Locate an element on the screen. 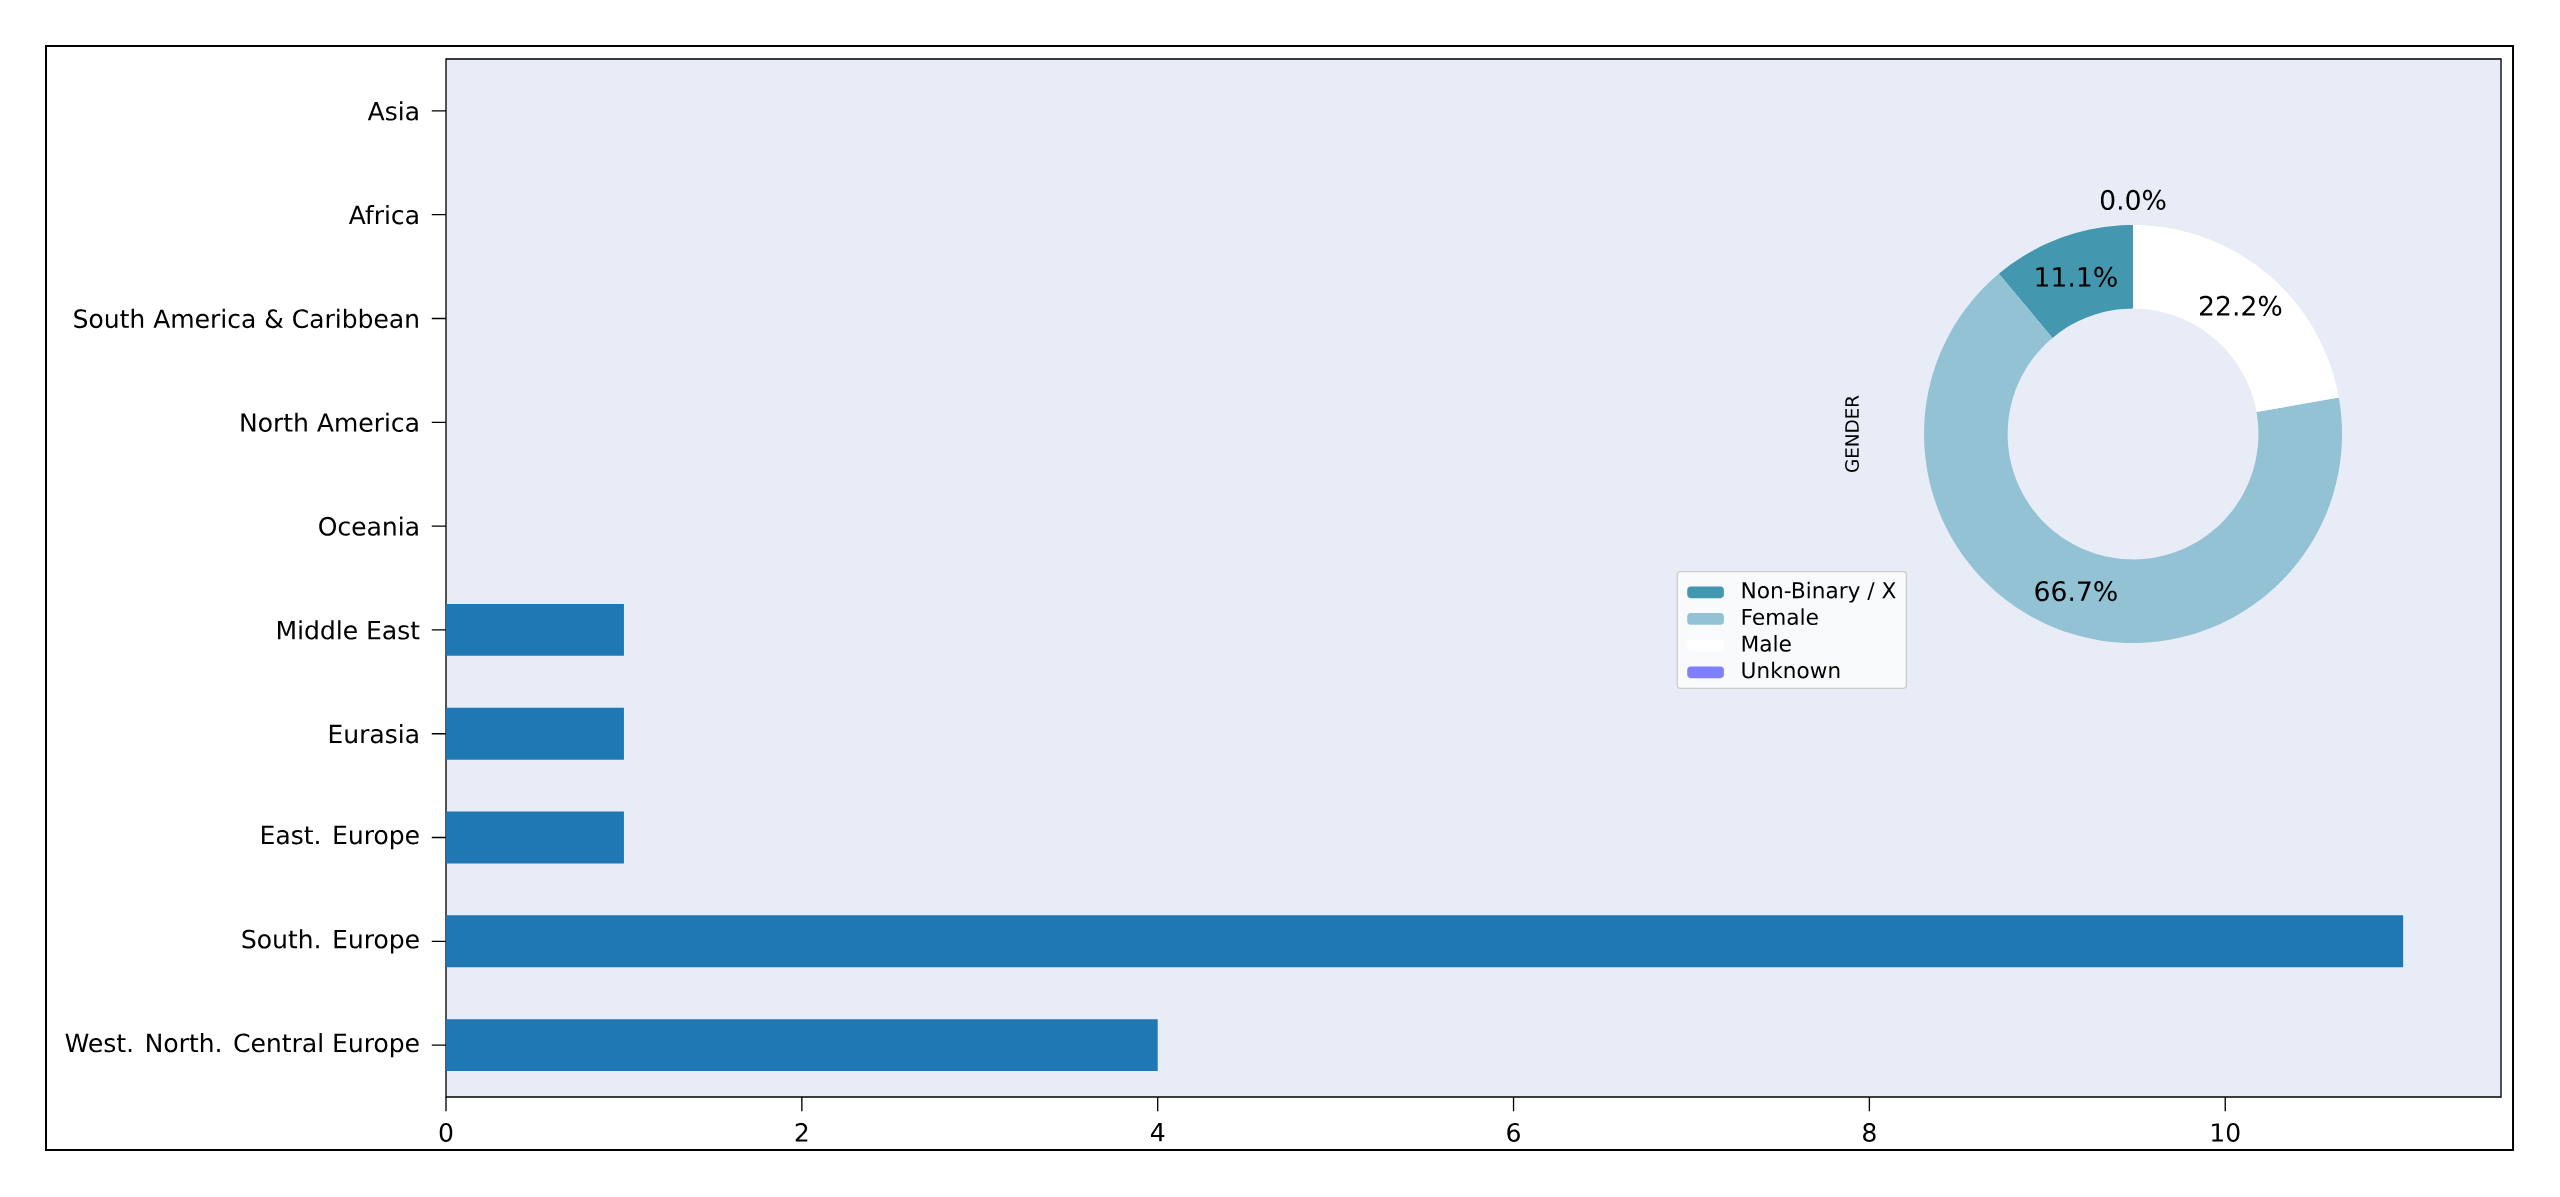 This screenshot has width=2560, height=1197. x-tick-label: 0 is located at coordinates (446, 1132).